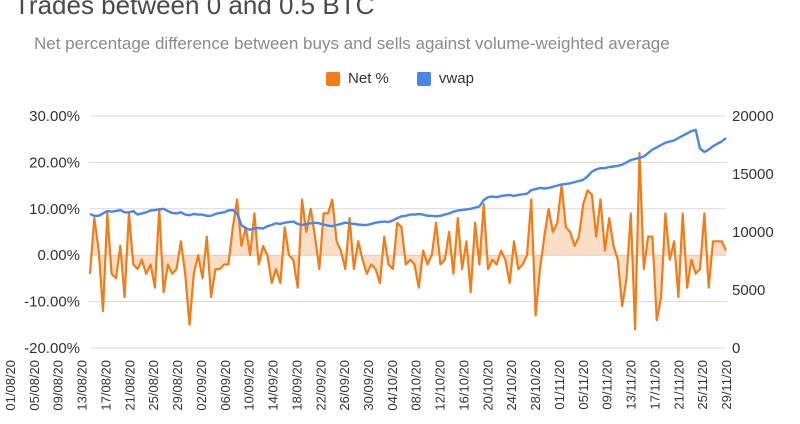  Describe the element at coordinates (106, 385) in the screenshot. I see `x-tick-label: 17/08/20` at that location.